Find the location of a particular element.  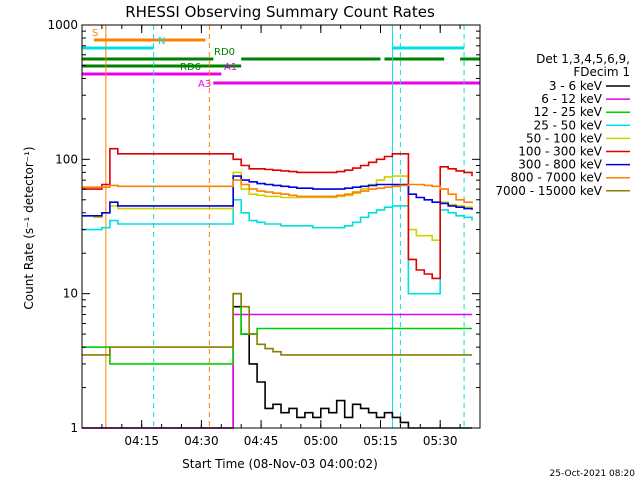

x-tick-label: 05:00 is located at coordinates (321, 441).